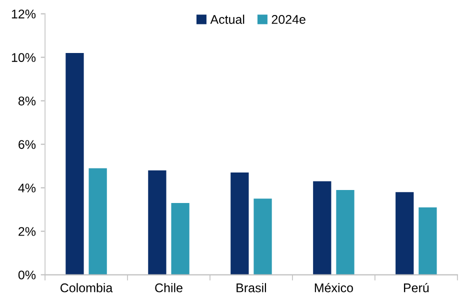  What do you see at coordinates (24, 57) in the screenshot?
I see `y-tick-label: 10%` at bounding box center [24, 57].